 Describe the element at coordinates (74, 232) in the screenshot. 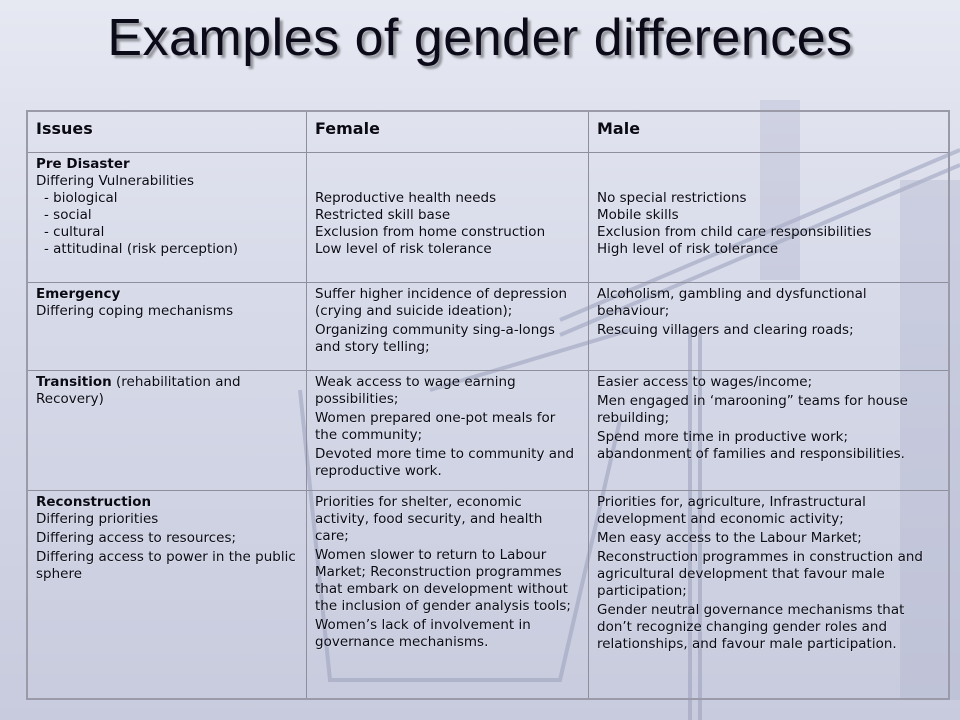

I see `issue-line: - cultural` at that location.